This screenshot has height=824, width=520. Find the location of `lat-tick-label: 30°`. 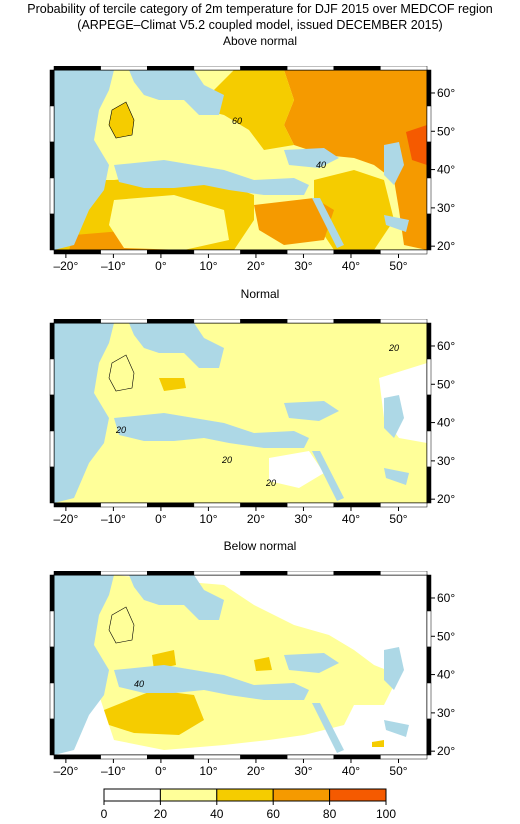

lat-tick-label: 30° is located at coordinates (446, 208).